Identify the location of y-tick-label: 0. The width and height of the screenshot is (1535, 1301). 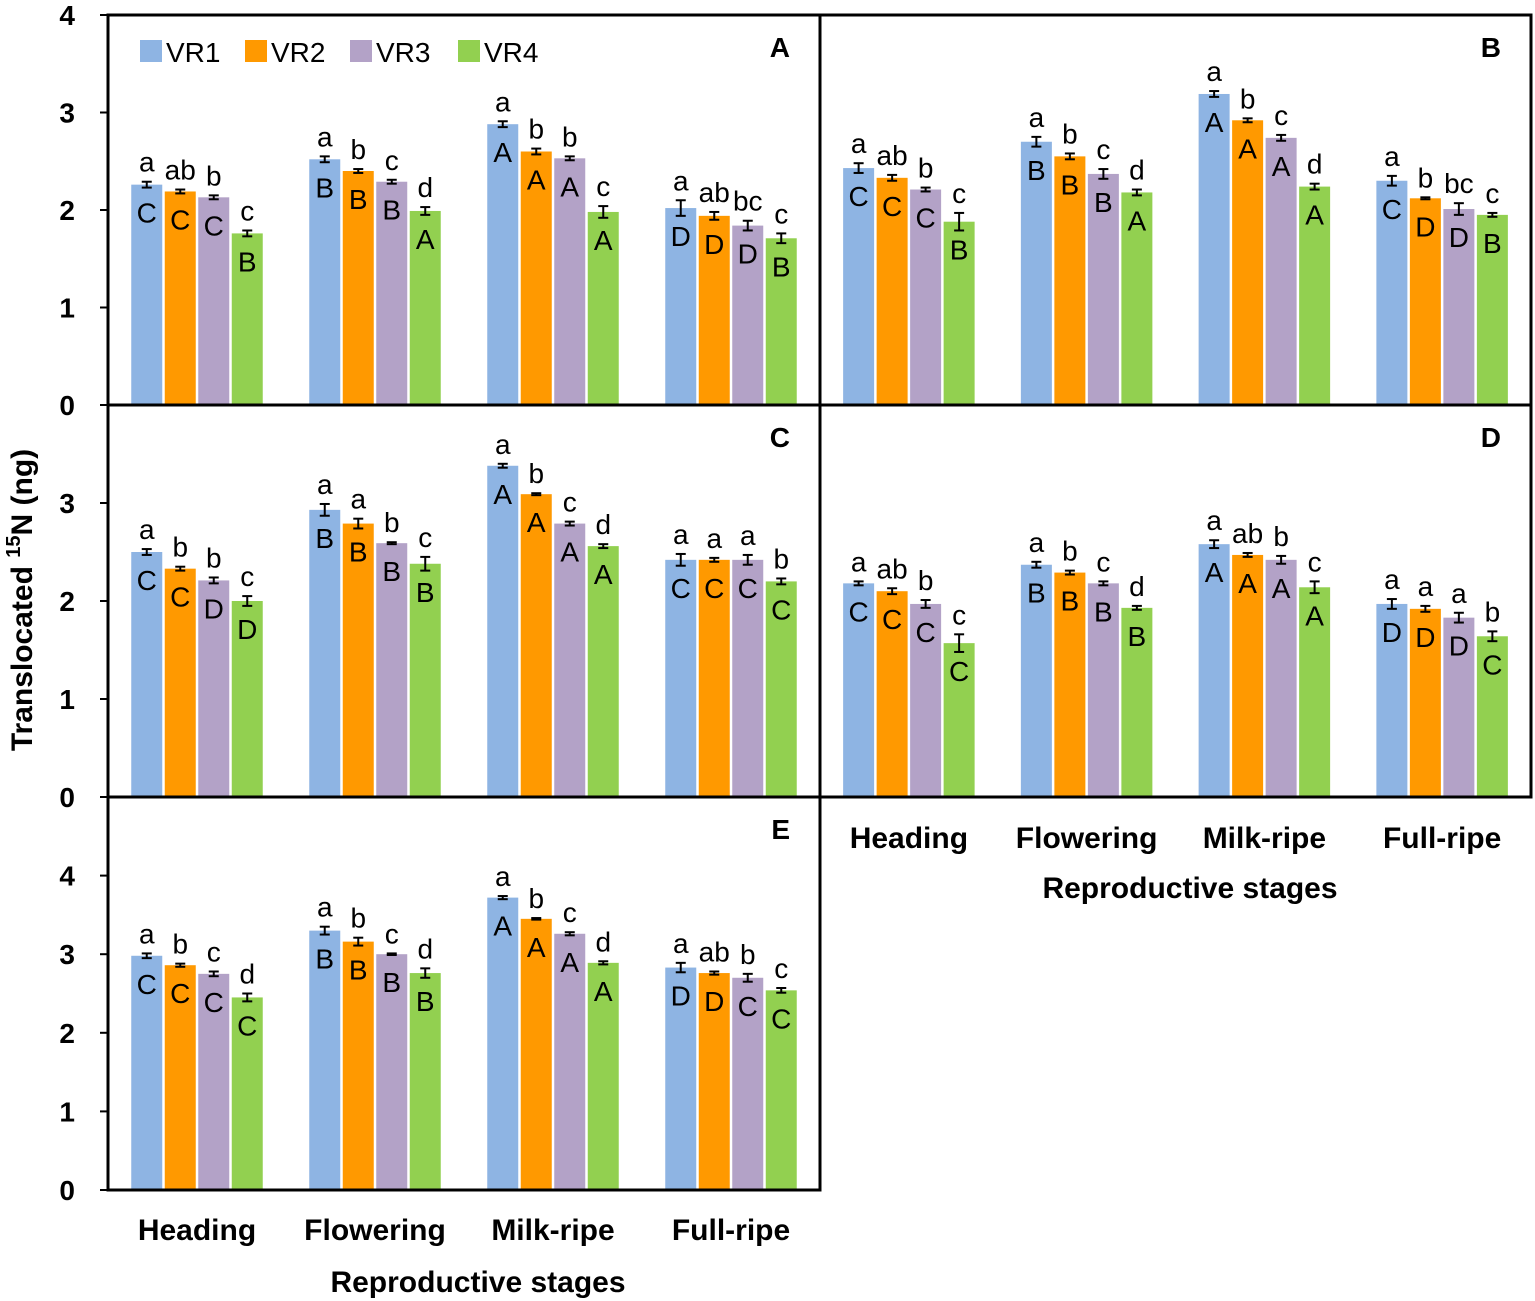
(67, 1190).